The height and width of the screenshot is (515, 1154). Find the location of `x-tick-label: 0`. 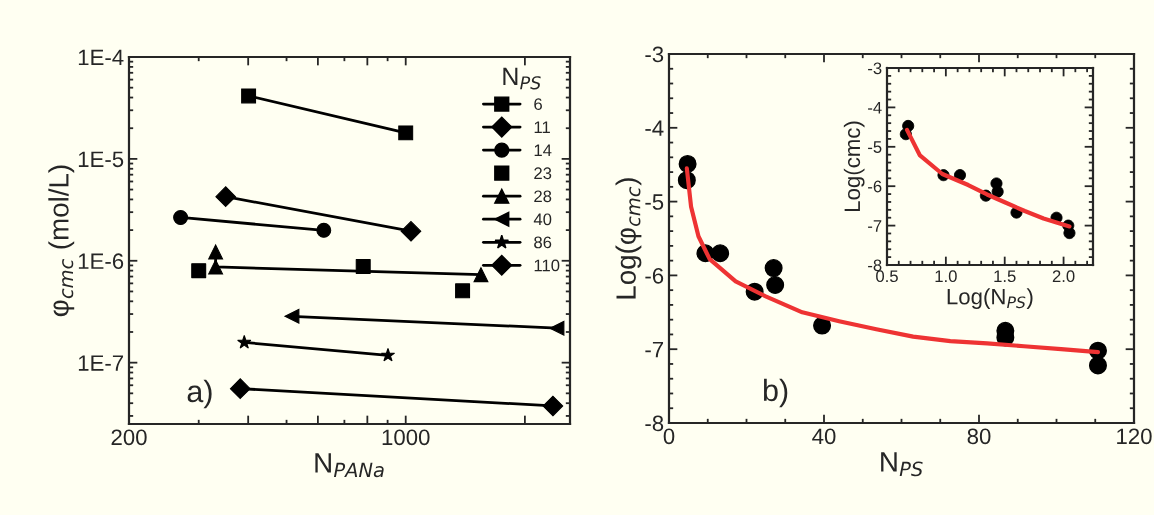

x-tick-label: 0 is located at coordinates (669, 436).